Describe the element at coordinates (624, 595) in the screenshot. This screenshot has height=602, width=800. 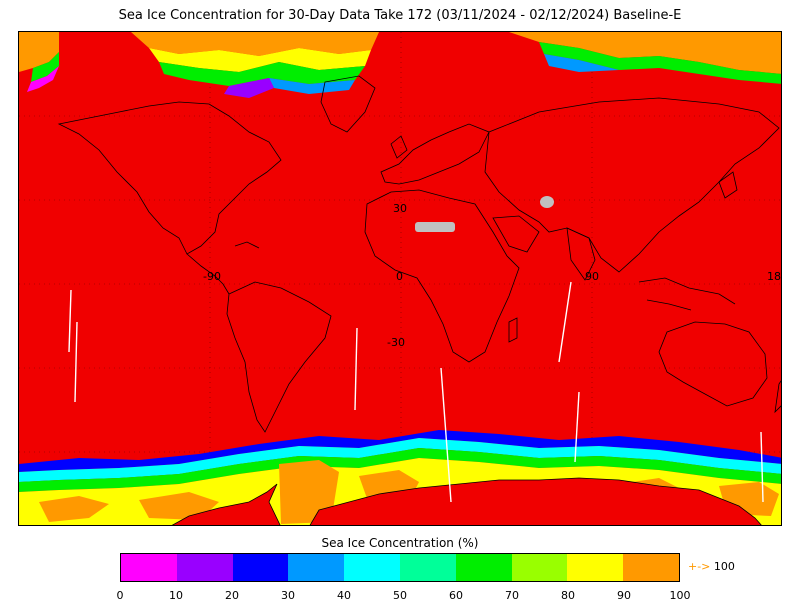
I see `colorbar-tick-label: 90` at that location.